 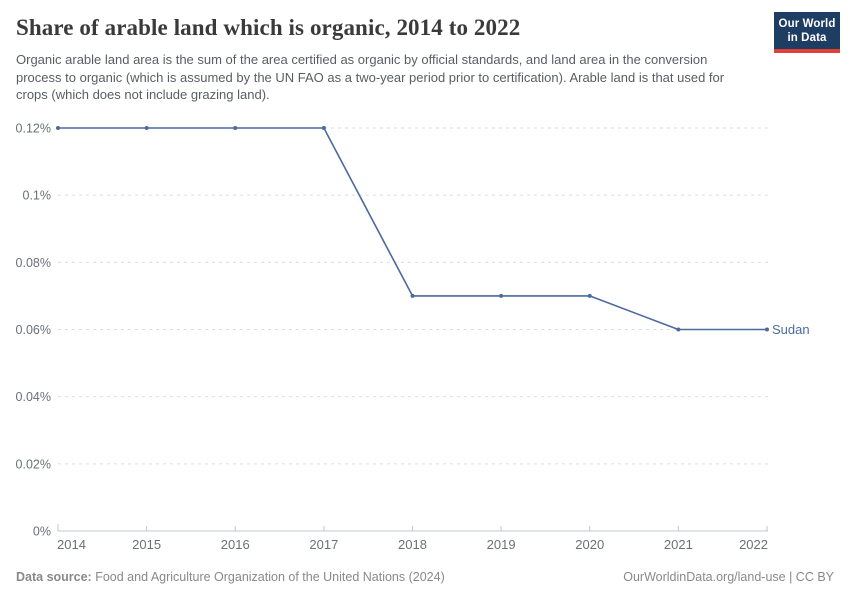 What do you see at coordinates (33, 330) in the screenshot?
I see `y-tick-label: 0.06%` at bounding box center [33, 330].